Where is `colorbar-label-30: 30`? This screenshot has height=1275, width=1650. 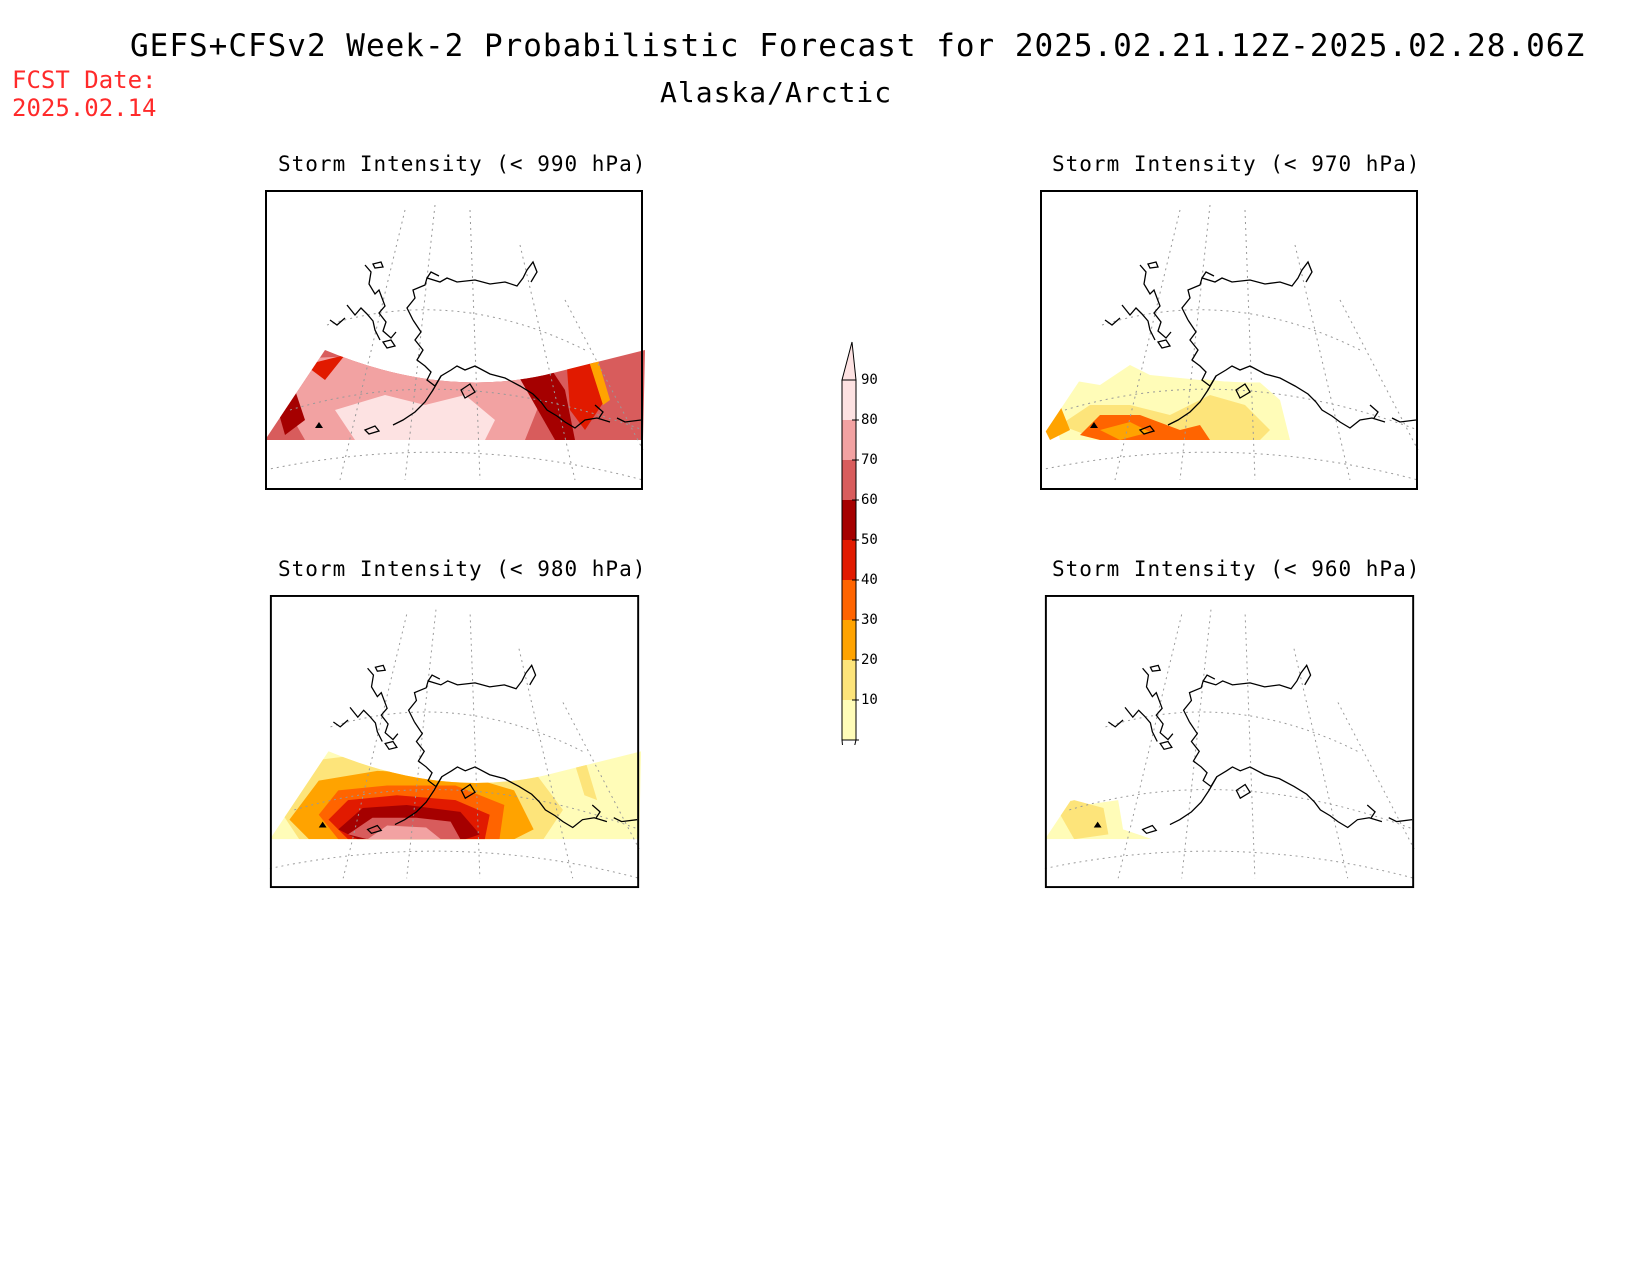 colorbar-label-30: 30 is located at coordinates (869, 620).